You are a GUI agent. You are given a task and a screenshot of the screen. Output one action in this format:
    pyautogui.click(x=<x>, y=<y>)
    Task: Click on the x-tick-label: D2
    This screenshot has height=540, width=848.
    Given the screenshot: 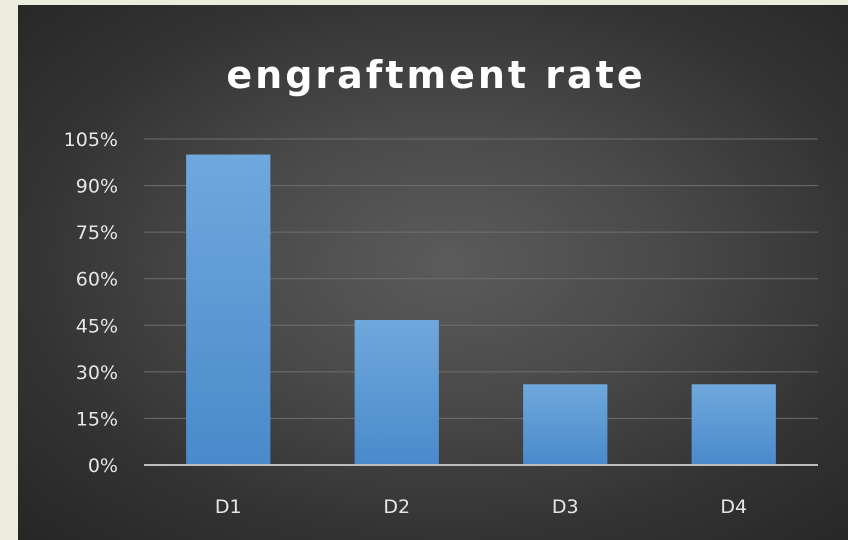 What is the action you would take?
    pyautogui.click(x=396, y=507)
    